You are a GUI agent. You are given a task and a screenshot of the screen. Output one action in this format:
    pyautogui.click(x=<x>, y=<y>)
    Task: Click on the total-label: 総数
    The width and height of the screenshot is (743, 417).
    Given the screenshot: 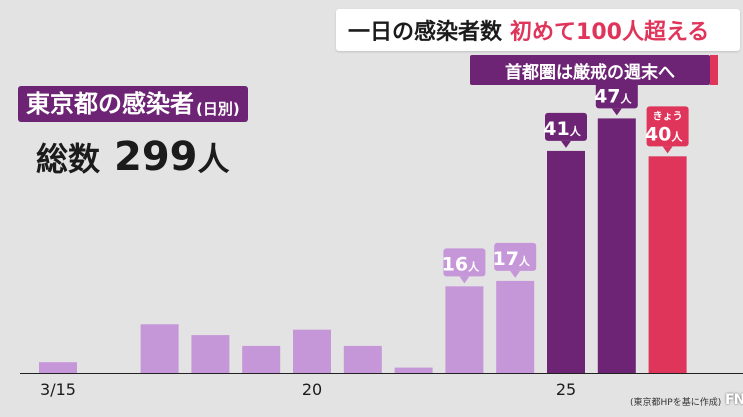 What is the action you would take?
    pyautogui.click(x=68, y=159)
    